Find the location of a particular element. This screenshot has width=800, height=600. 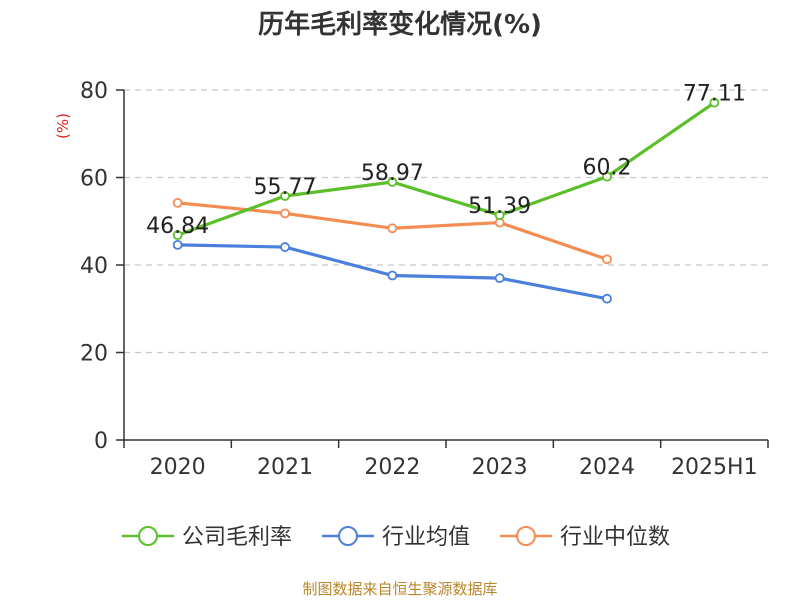

legend: 公司毛利率 行业均值 行业中位数 is located at coordinates (396, 537).